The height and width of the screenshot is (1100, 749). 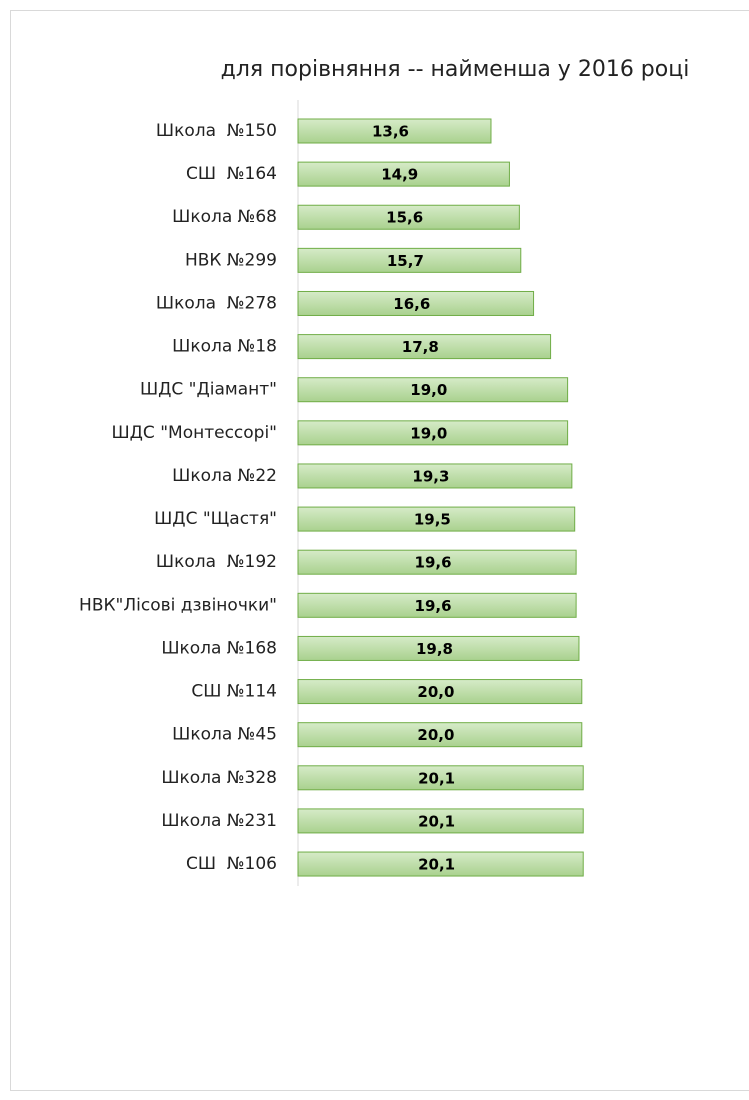 What do you see at coordinates (194, 433) in the screenshot?
I see `category-label: ШДС "Монтессорі"` at bounding box center [194, 433].